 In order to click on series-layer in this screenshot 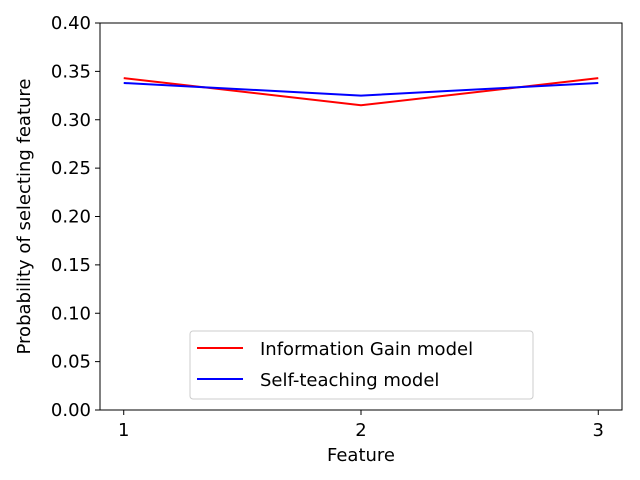, I will do `click(361, 92)`.